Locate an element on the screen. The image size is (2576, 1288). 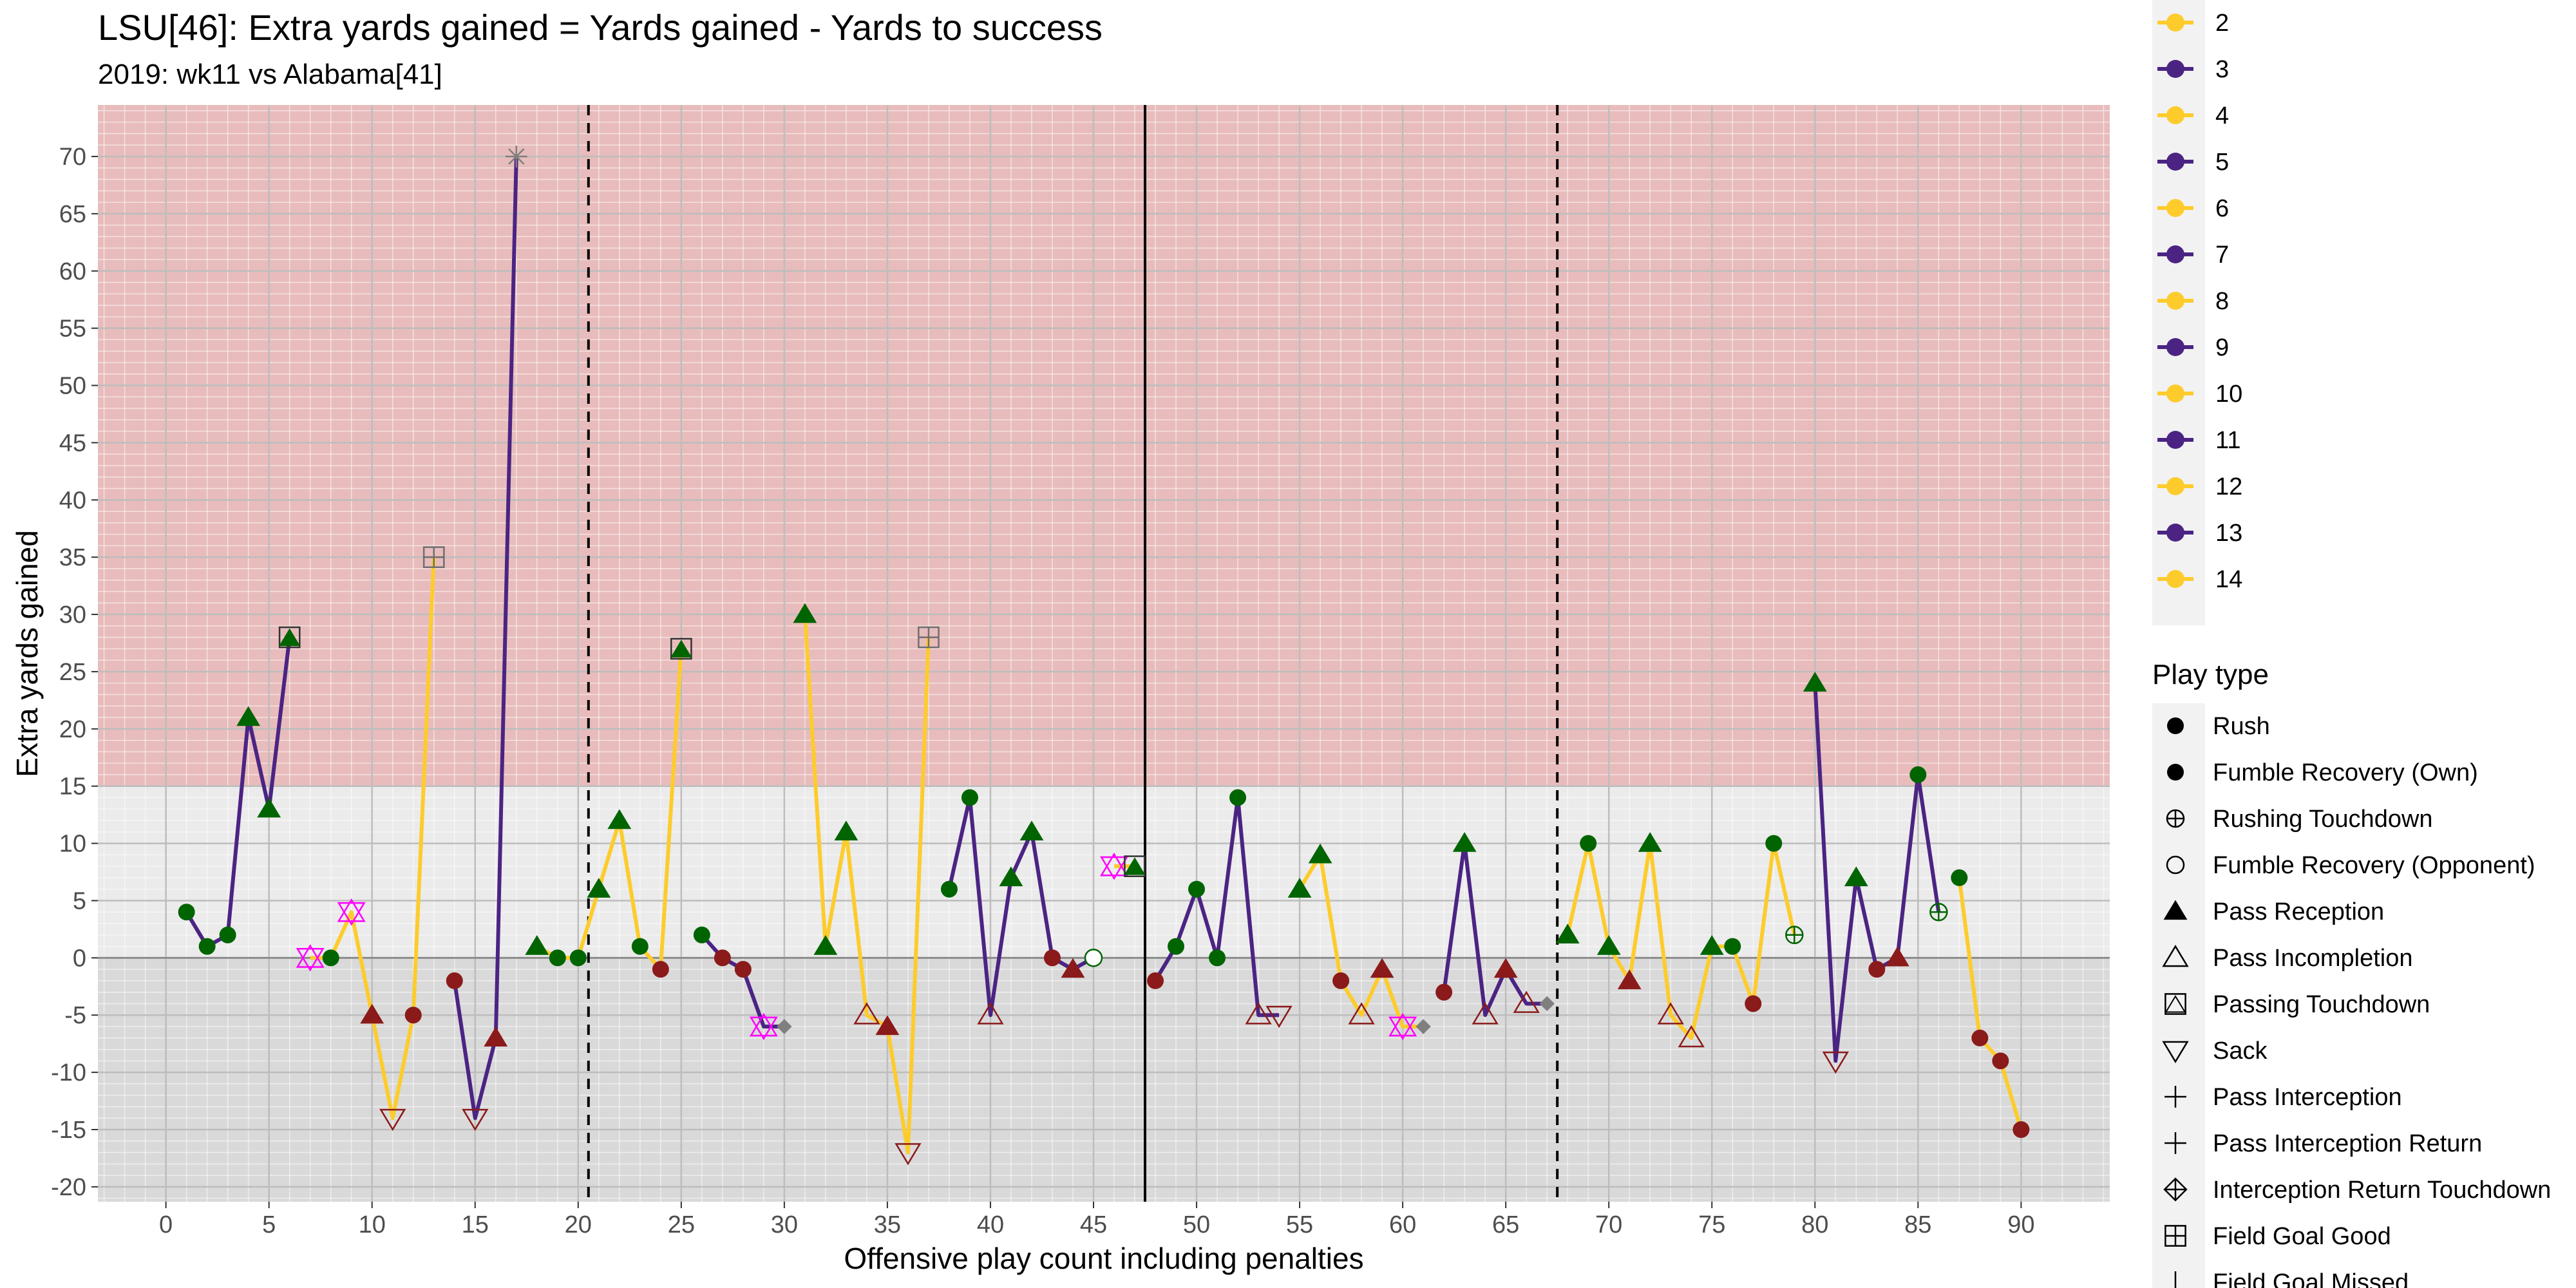
x-tick-label: 60 is located at coordinates (1403, 1224).